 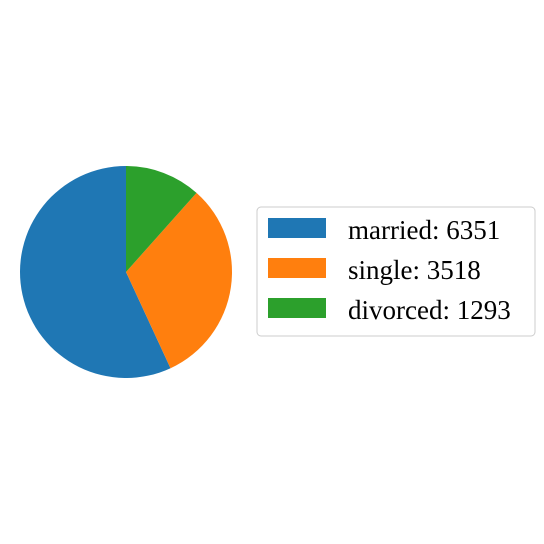 What do you see at coordinates (424, 230) in the screenshot?
I see `legend-label-married: married: 6351` at bounding box center [424, 230].